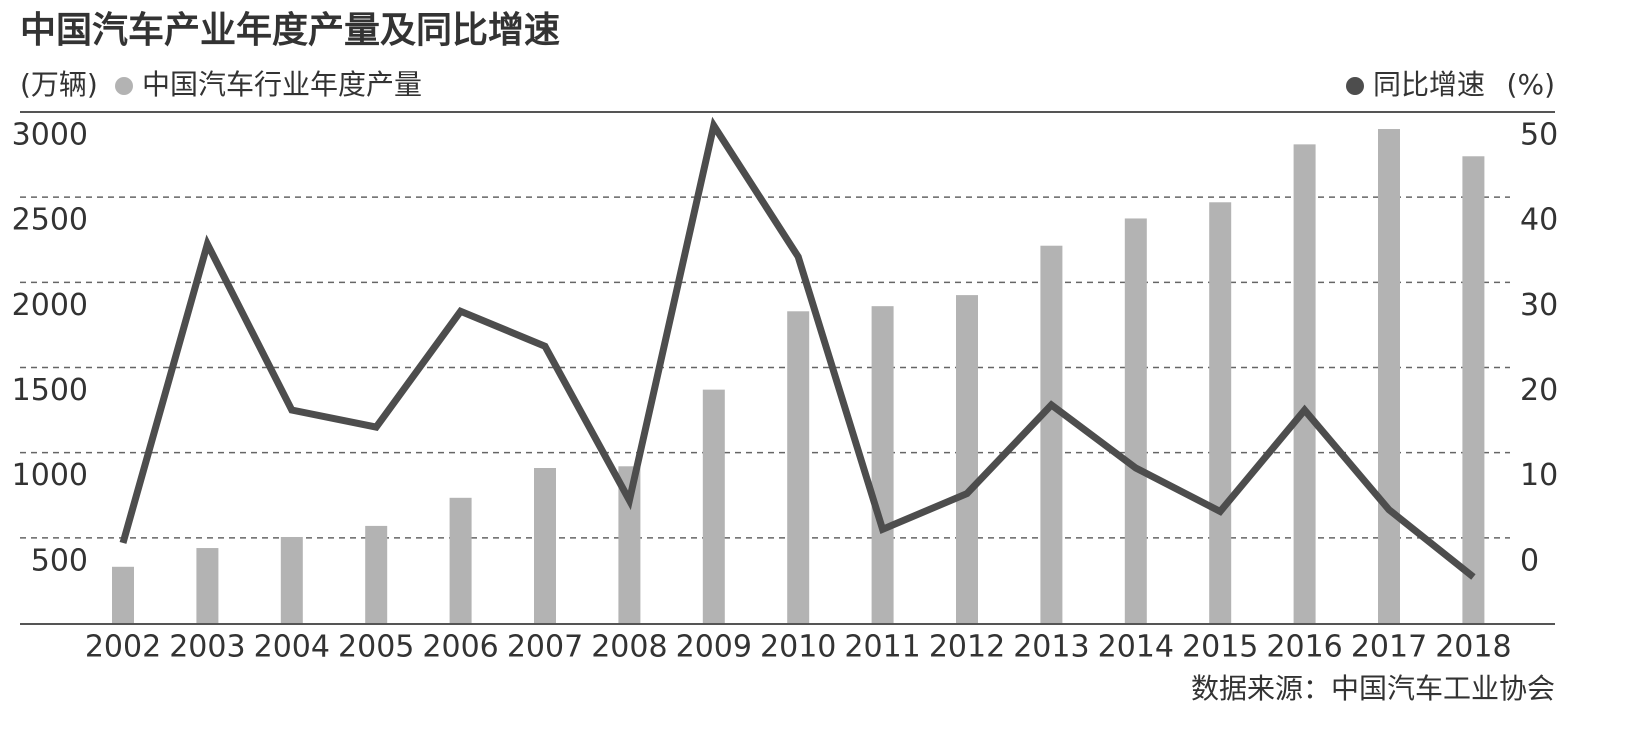 The image size is (1626, 744). What do you see at coordinates (629, 647) in the screenshot?
I see `x-tick-label: 2008` at bounding box center [629, 647].